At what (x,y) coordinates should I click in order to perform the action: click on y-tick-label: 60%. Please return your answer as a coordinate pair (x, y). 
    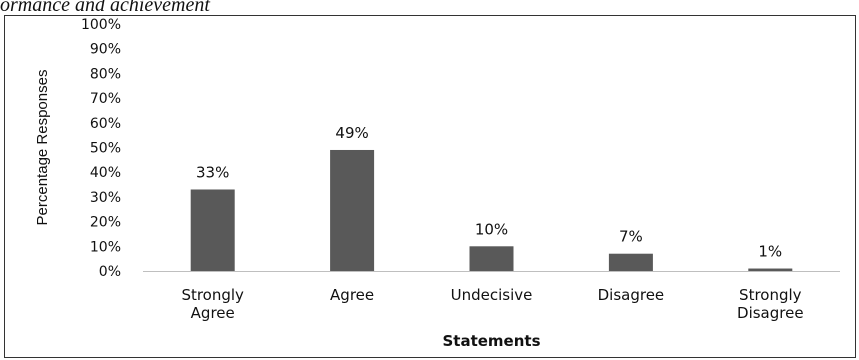
    Looking at the image, I should click on (105, 124).